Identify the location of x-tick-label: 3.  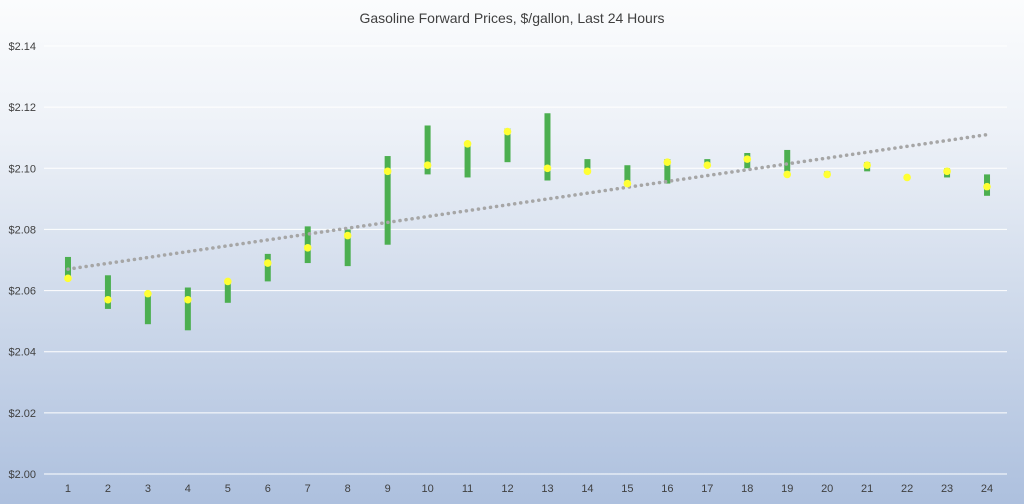
(148, 489).